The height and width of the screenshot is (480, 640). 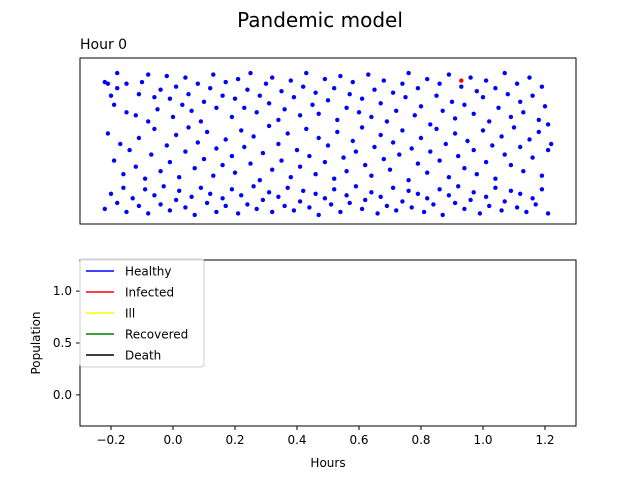 What do you see at coordinates (36, 342) in the screenshot?
I see `y-axis-label: Population` at bounding box center [36, 342].